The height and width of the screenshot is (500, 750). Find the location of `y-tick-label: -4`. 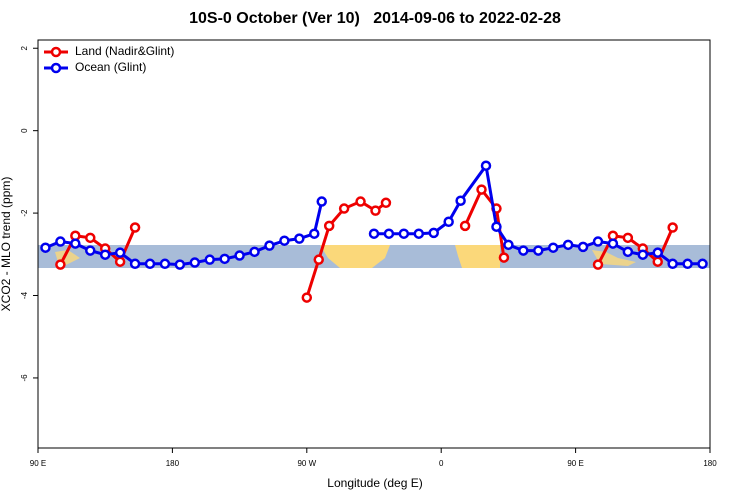

y-tick-label: -4 is located at coordinates (24, 295).